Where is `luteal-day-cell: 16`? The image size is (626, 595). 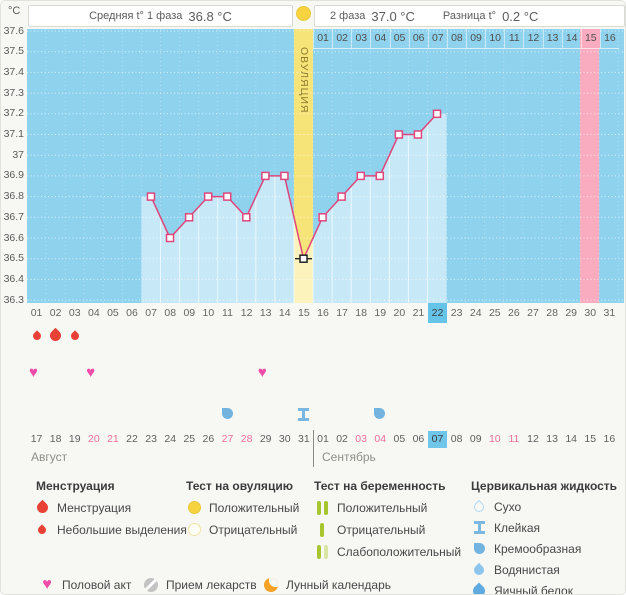
luteal-day-cell: 16 is located at coordinates (609, 38).